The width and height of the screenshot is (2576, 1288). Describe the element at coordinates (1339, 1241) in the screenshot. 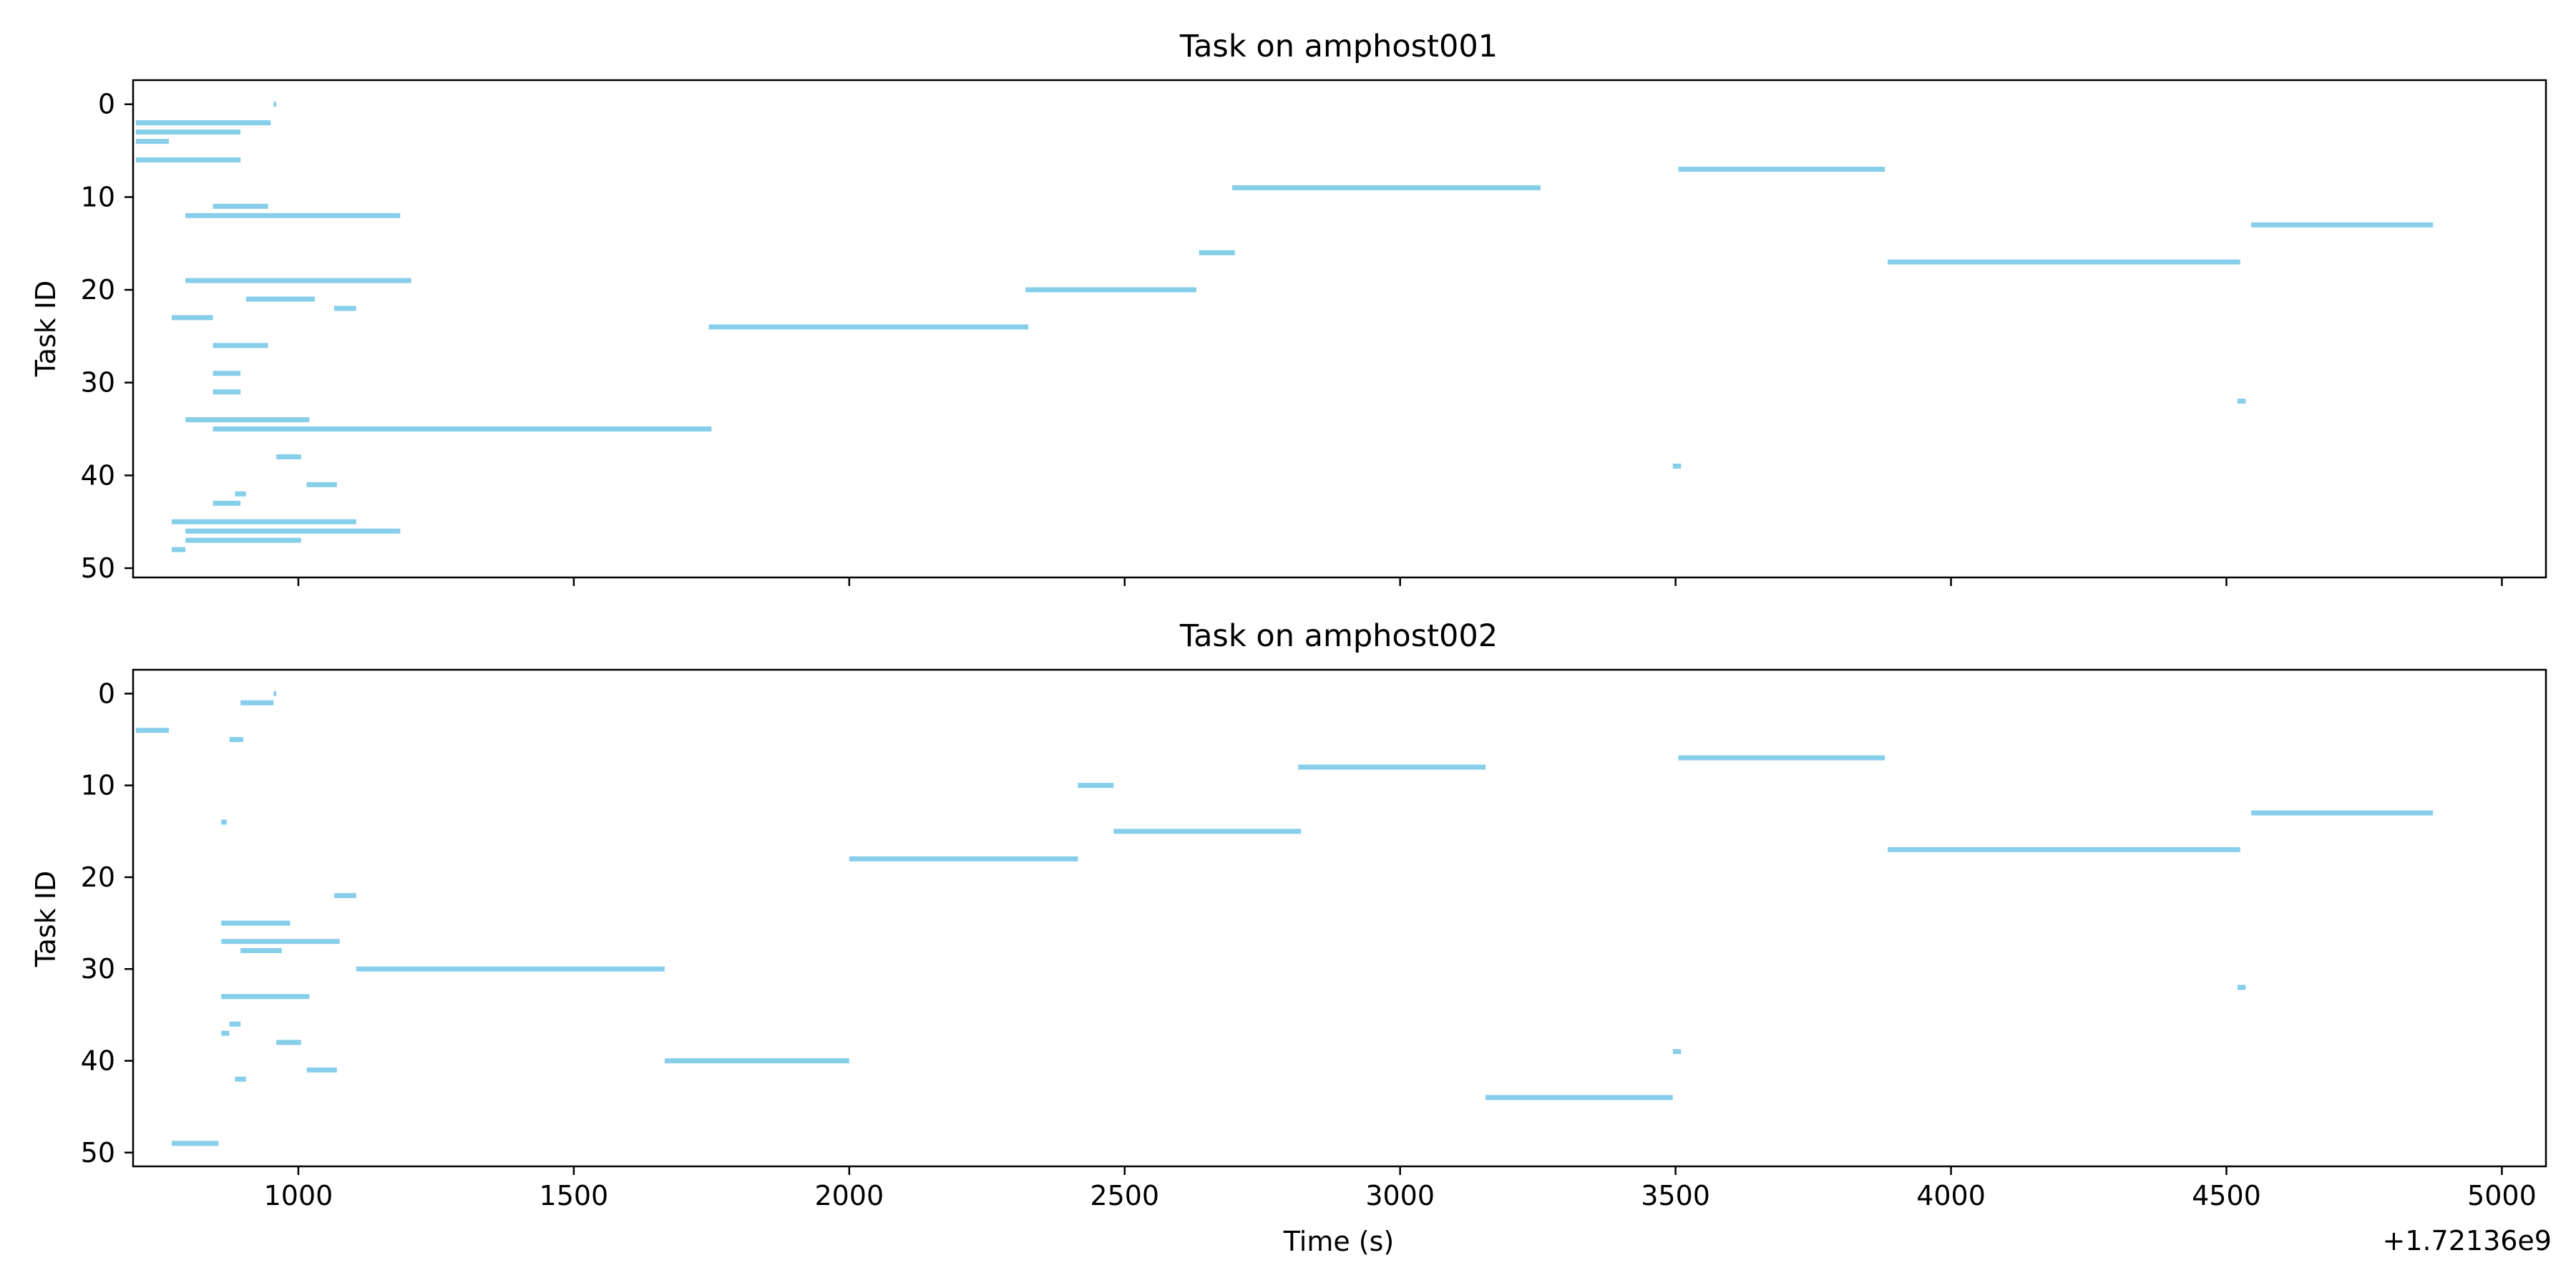

I see `x-axis-label: Time (s)` at that location.